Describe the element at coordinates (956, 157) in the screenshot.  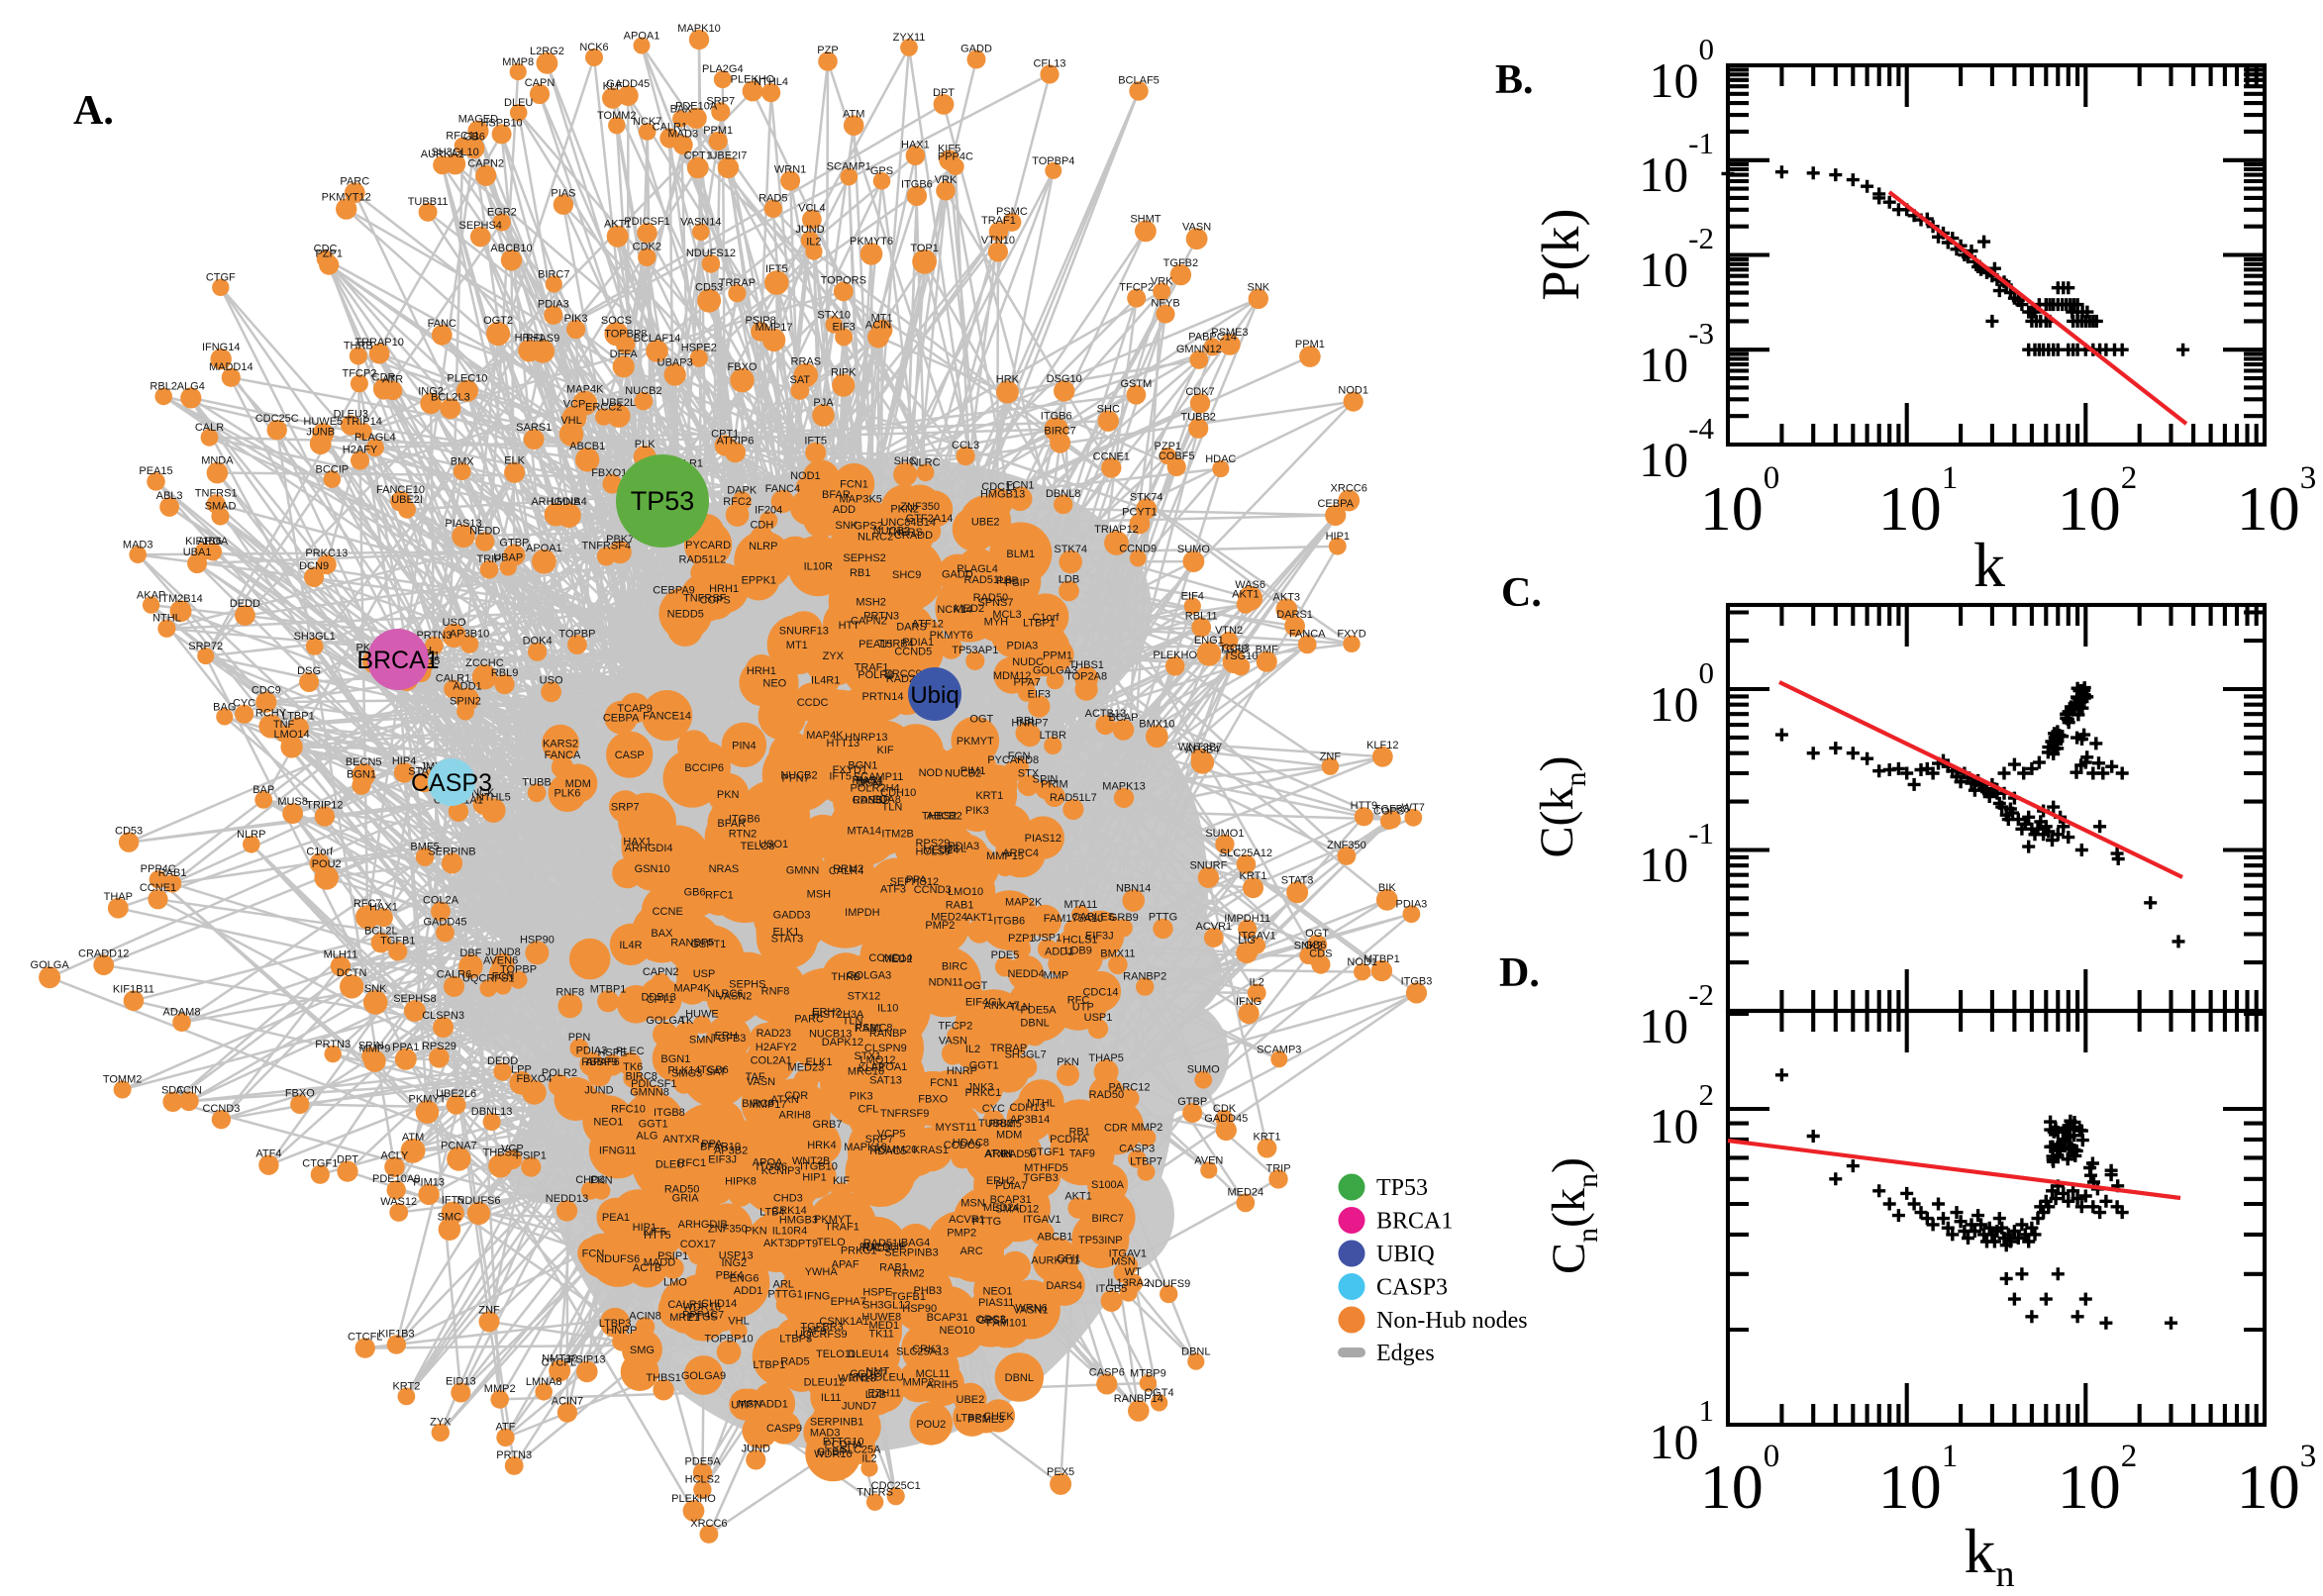
I see `svg-text: PPP4C` at that location.